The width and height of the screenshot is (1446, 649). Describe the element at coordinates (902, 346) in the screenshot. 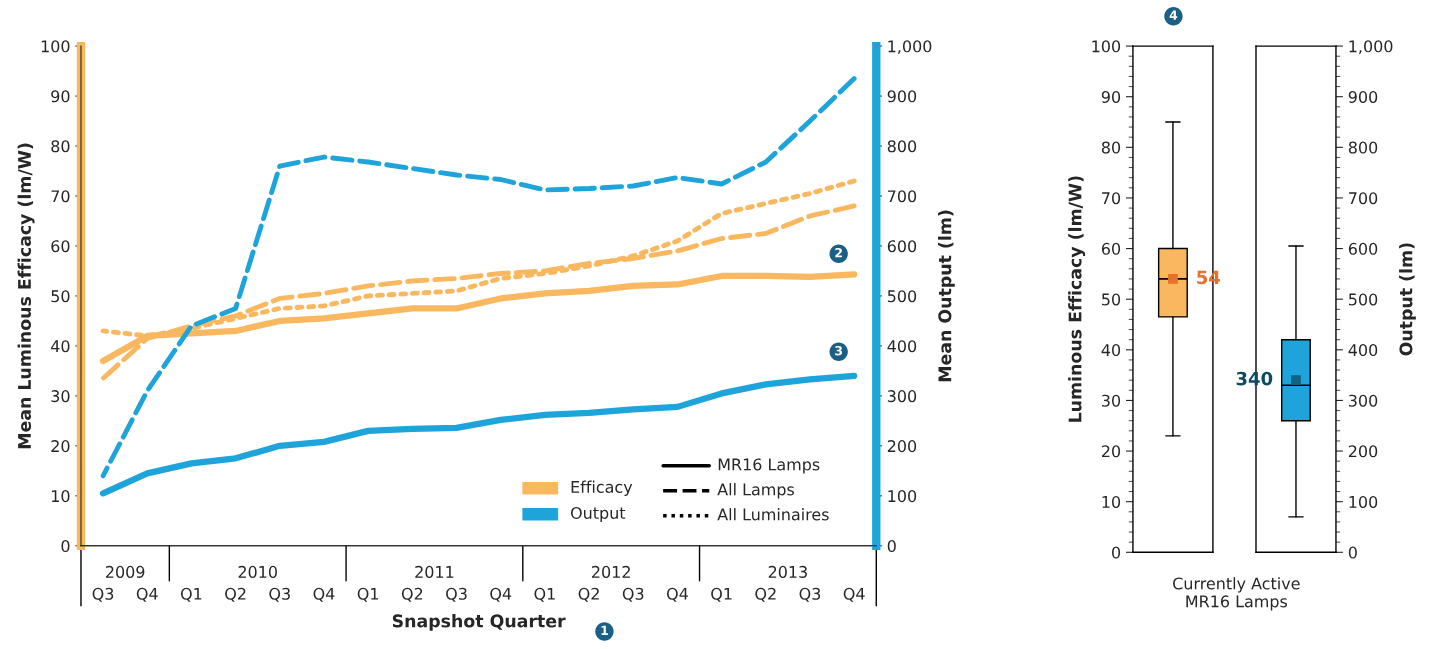

I see `y2-tick-label: 400` at that location.